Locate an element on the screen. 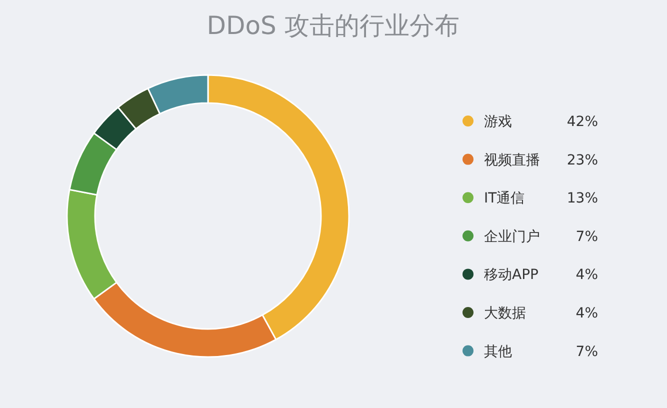  legend-label: IT通信 is located at coordinates (504, 198).